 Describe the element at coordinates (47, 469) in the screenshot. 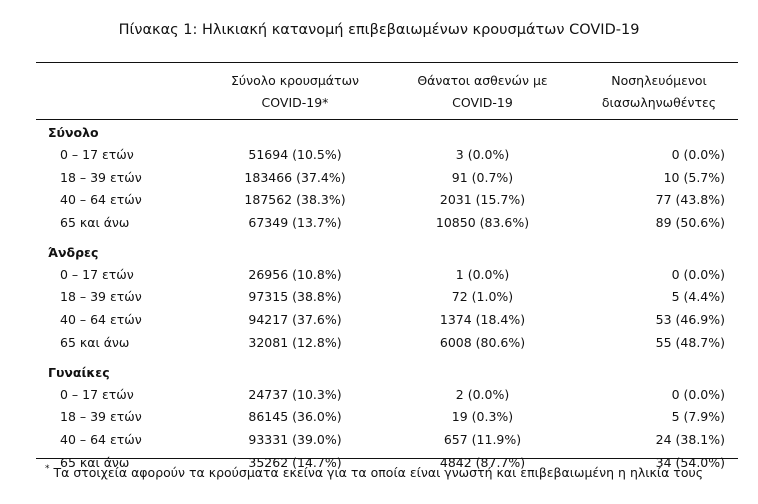

I see `footnote-mark: *` at that location.